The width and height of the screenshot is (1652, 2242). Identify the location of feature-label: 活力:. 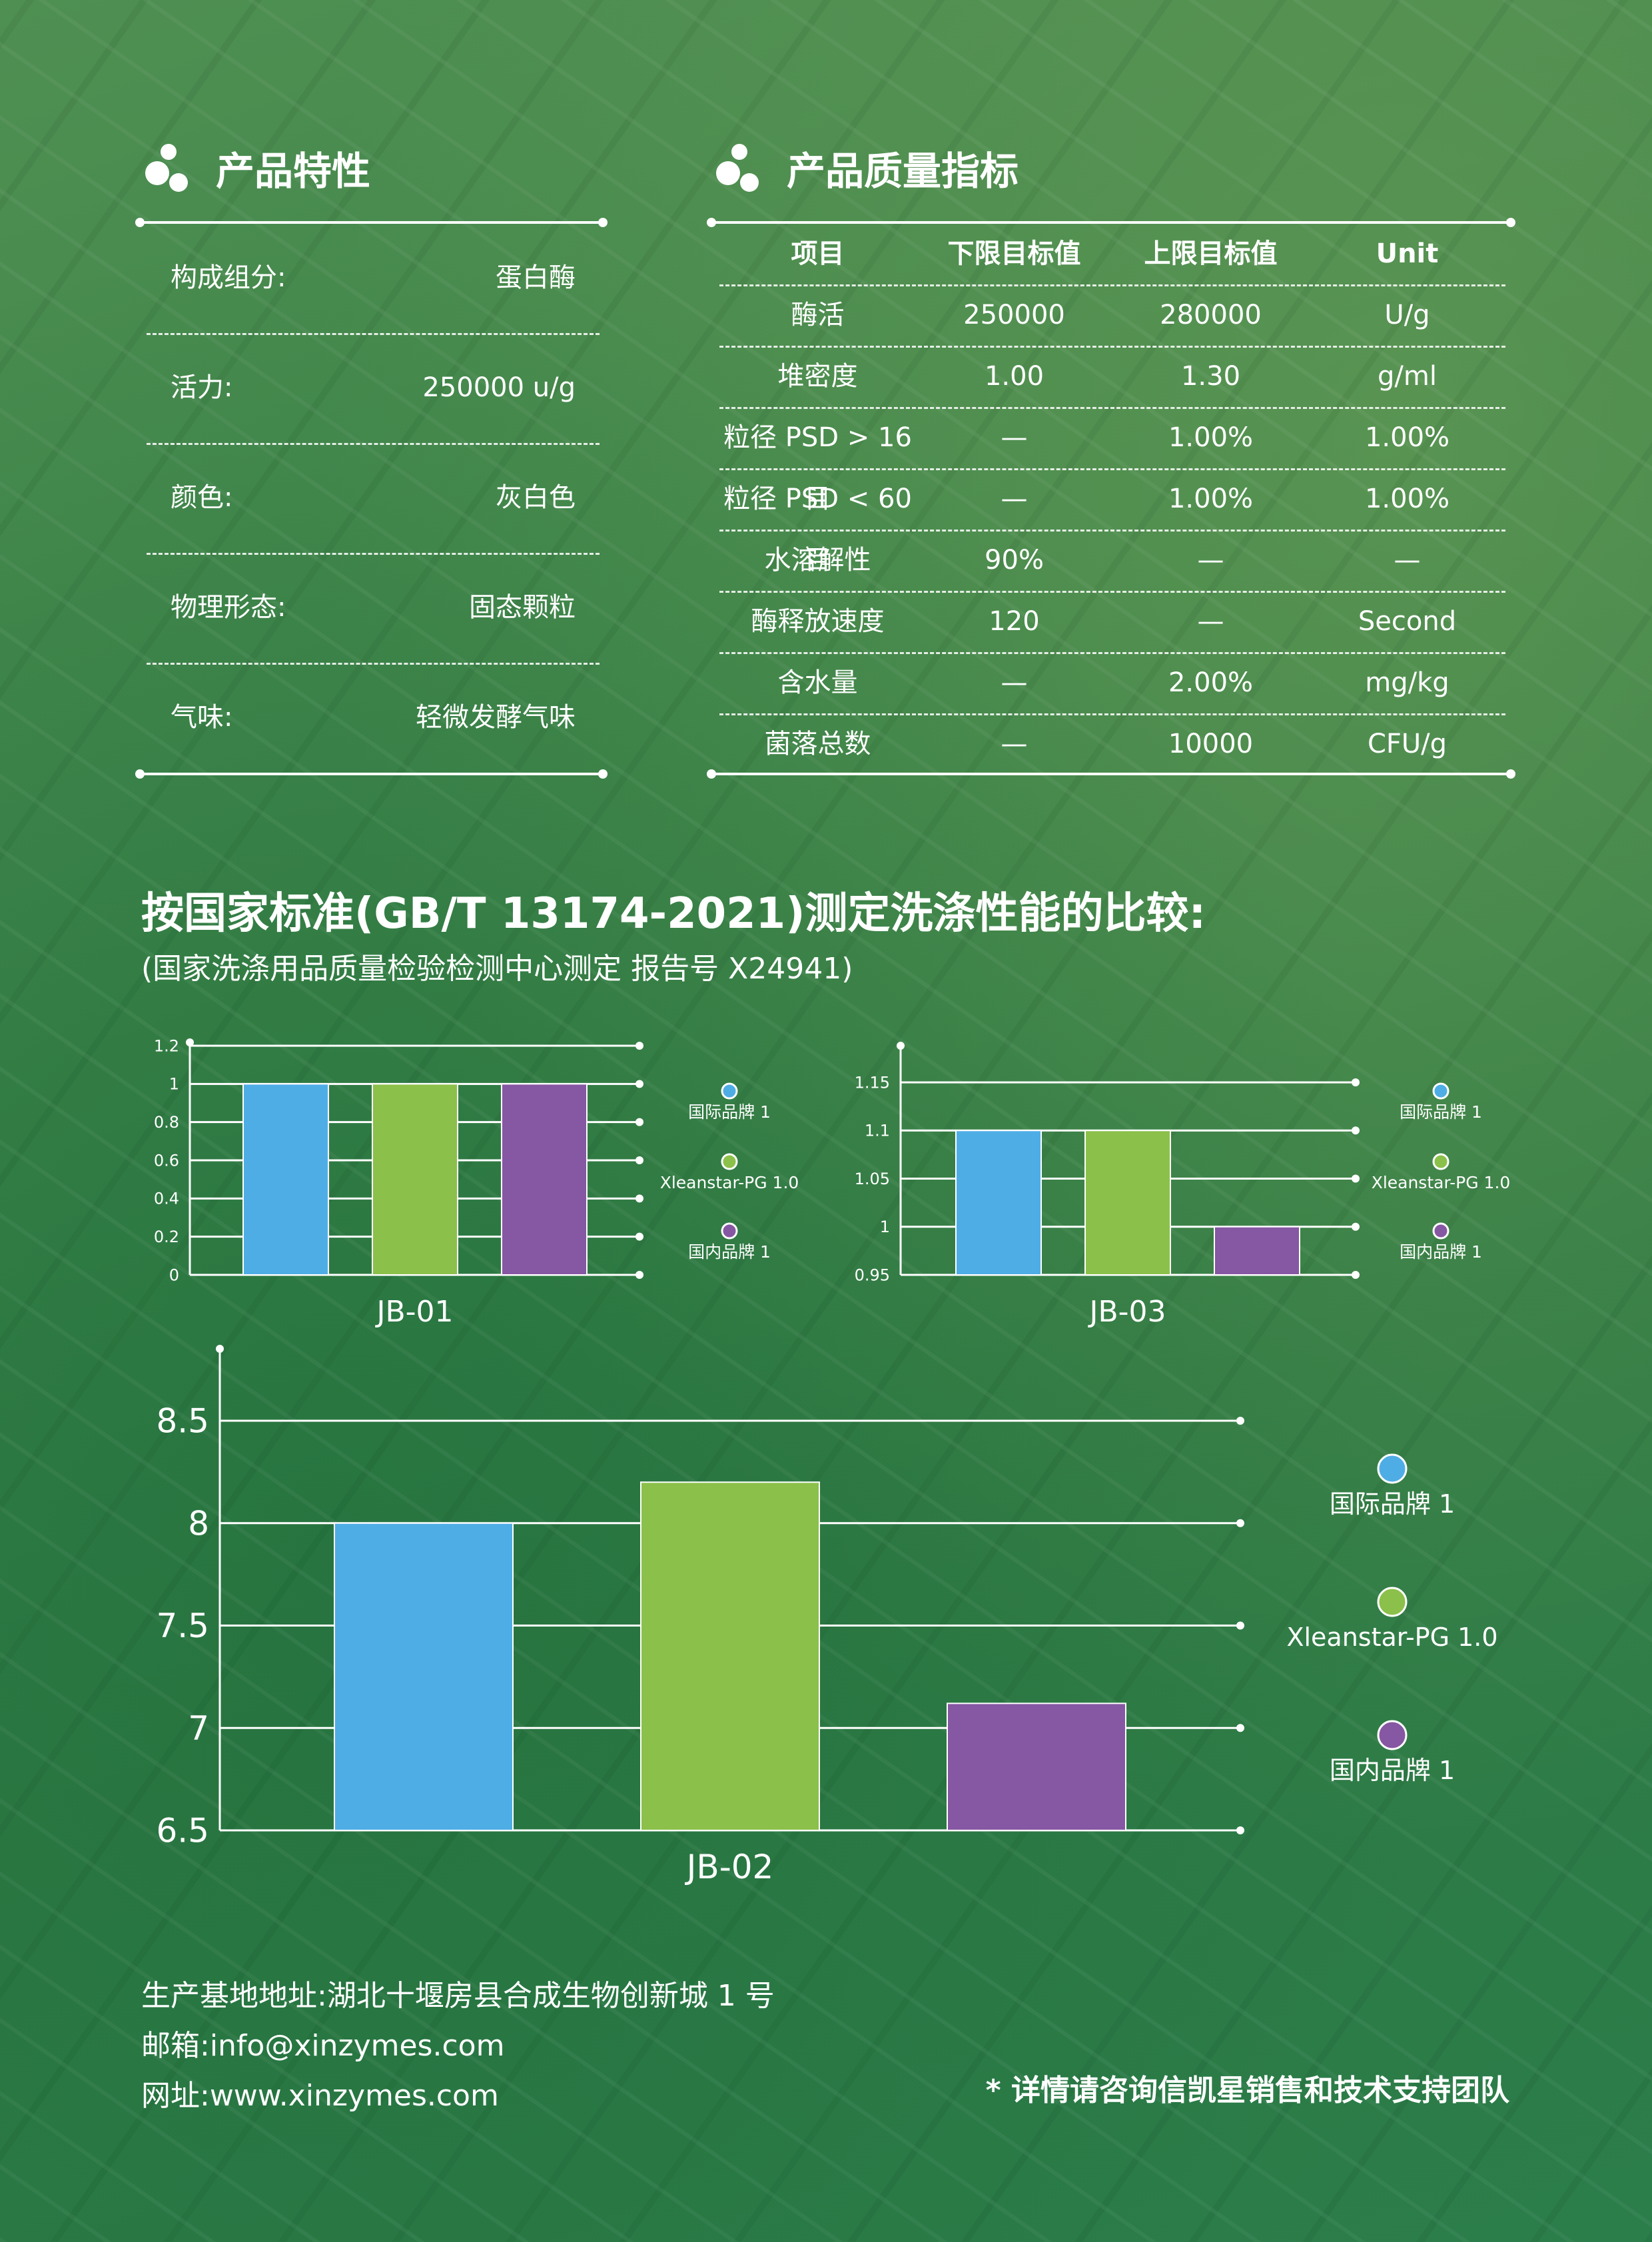
(202, 387).